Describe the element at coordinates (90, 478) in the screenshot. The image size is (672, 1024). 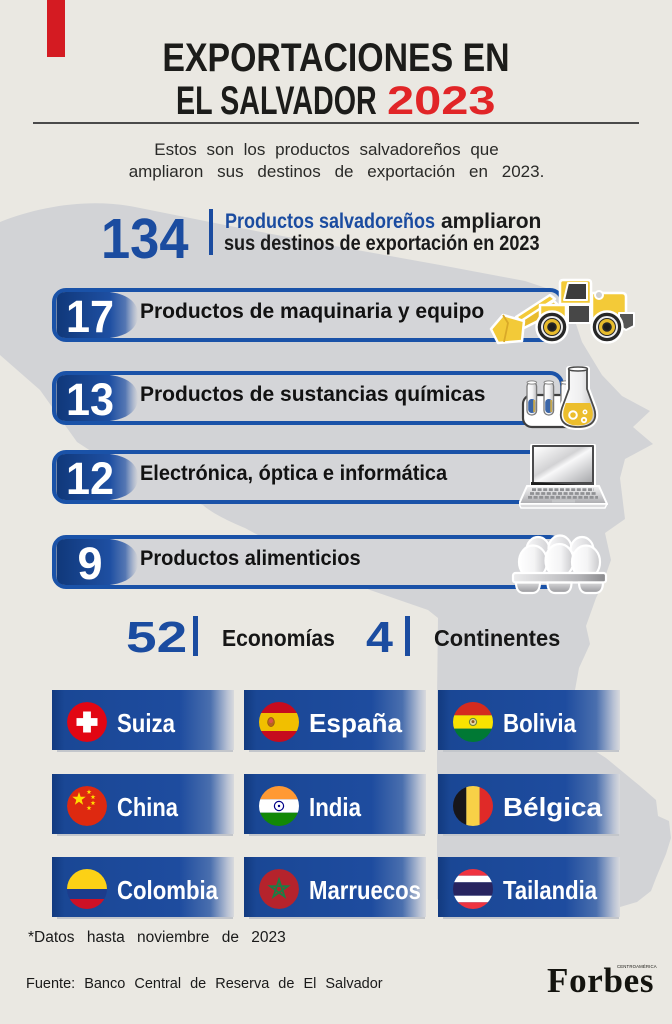
I see `svg-text: 12` at that location.